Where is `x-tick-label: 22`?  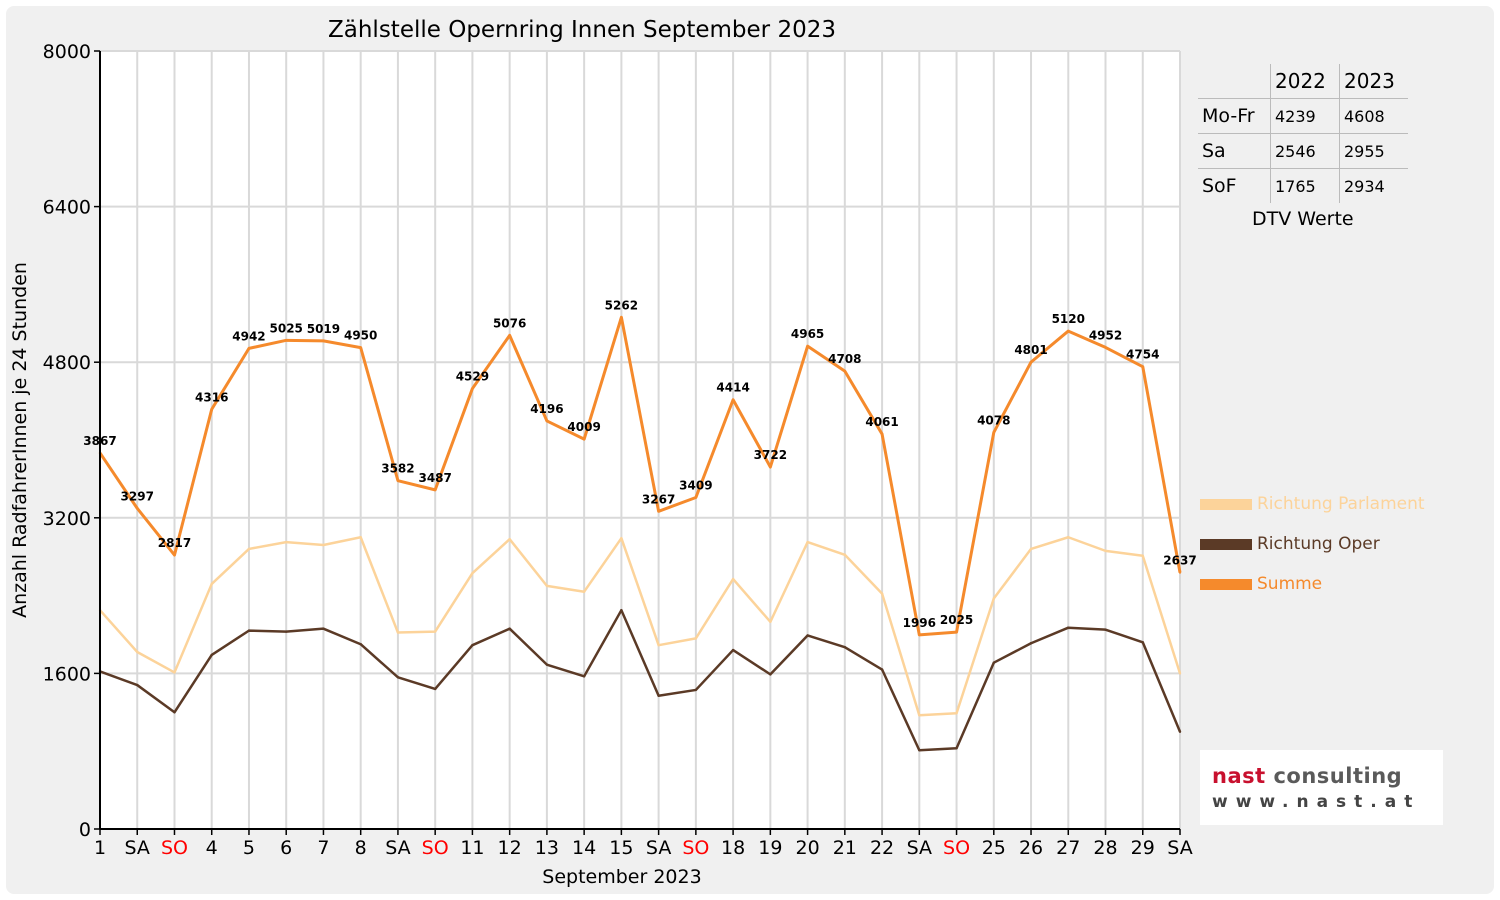 x-tick-label: 22 is located at coordinates (882, 848).